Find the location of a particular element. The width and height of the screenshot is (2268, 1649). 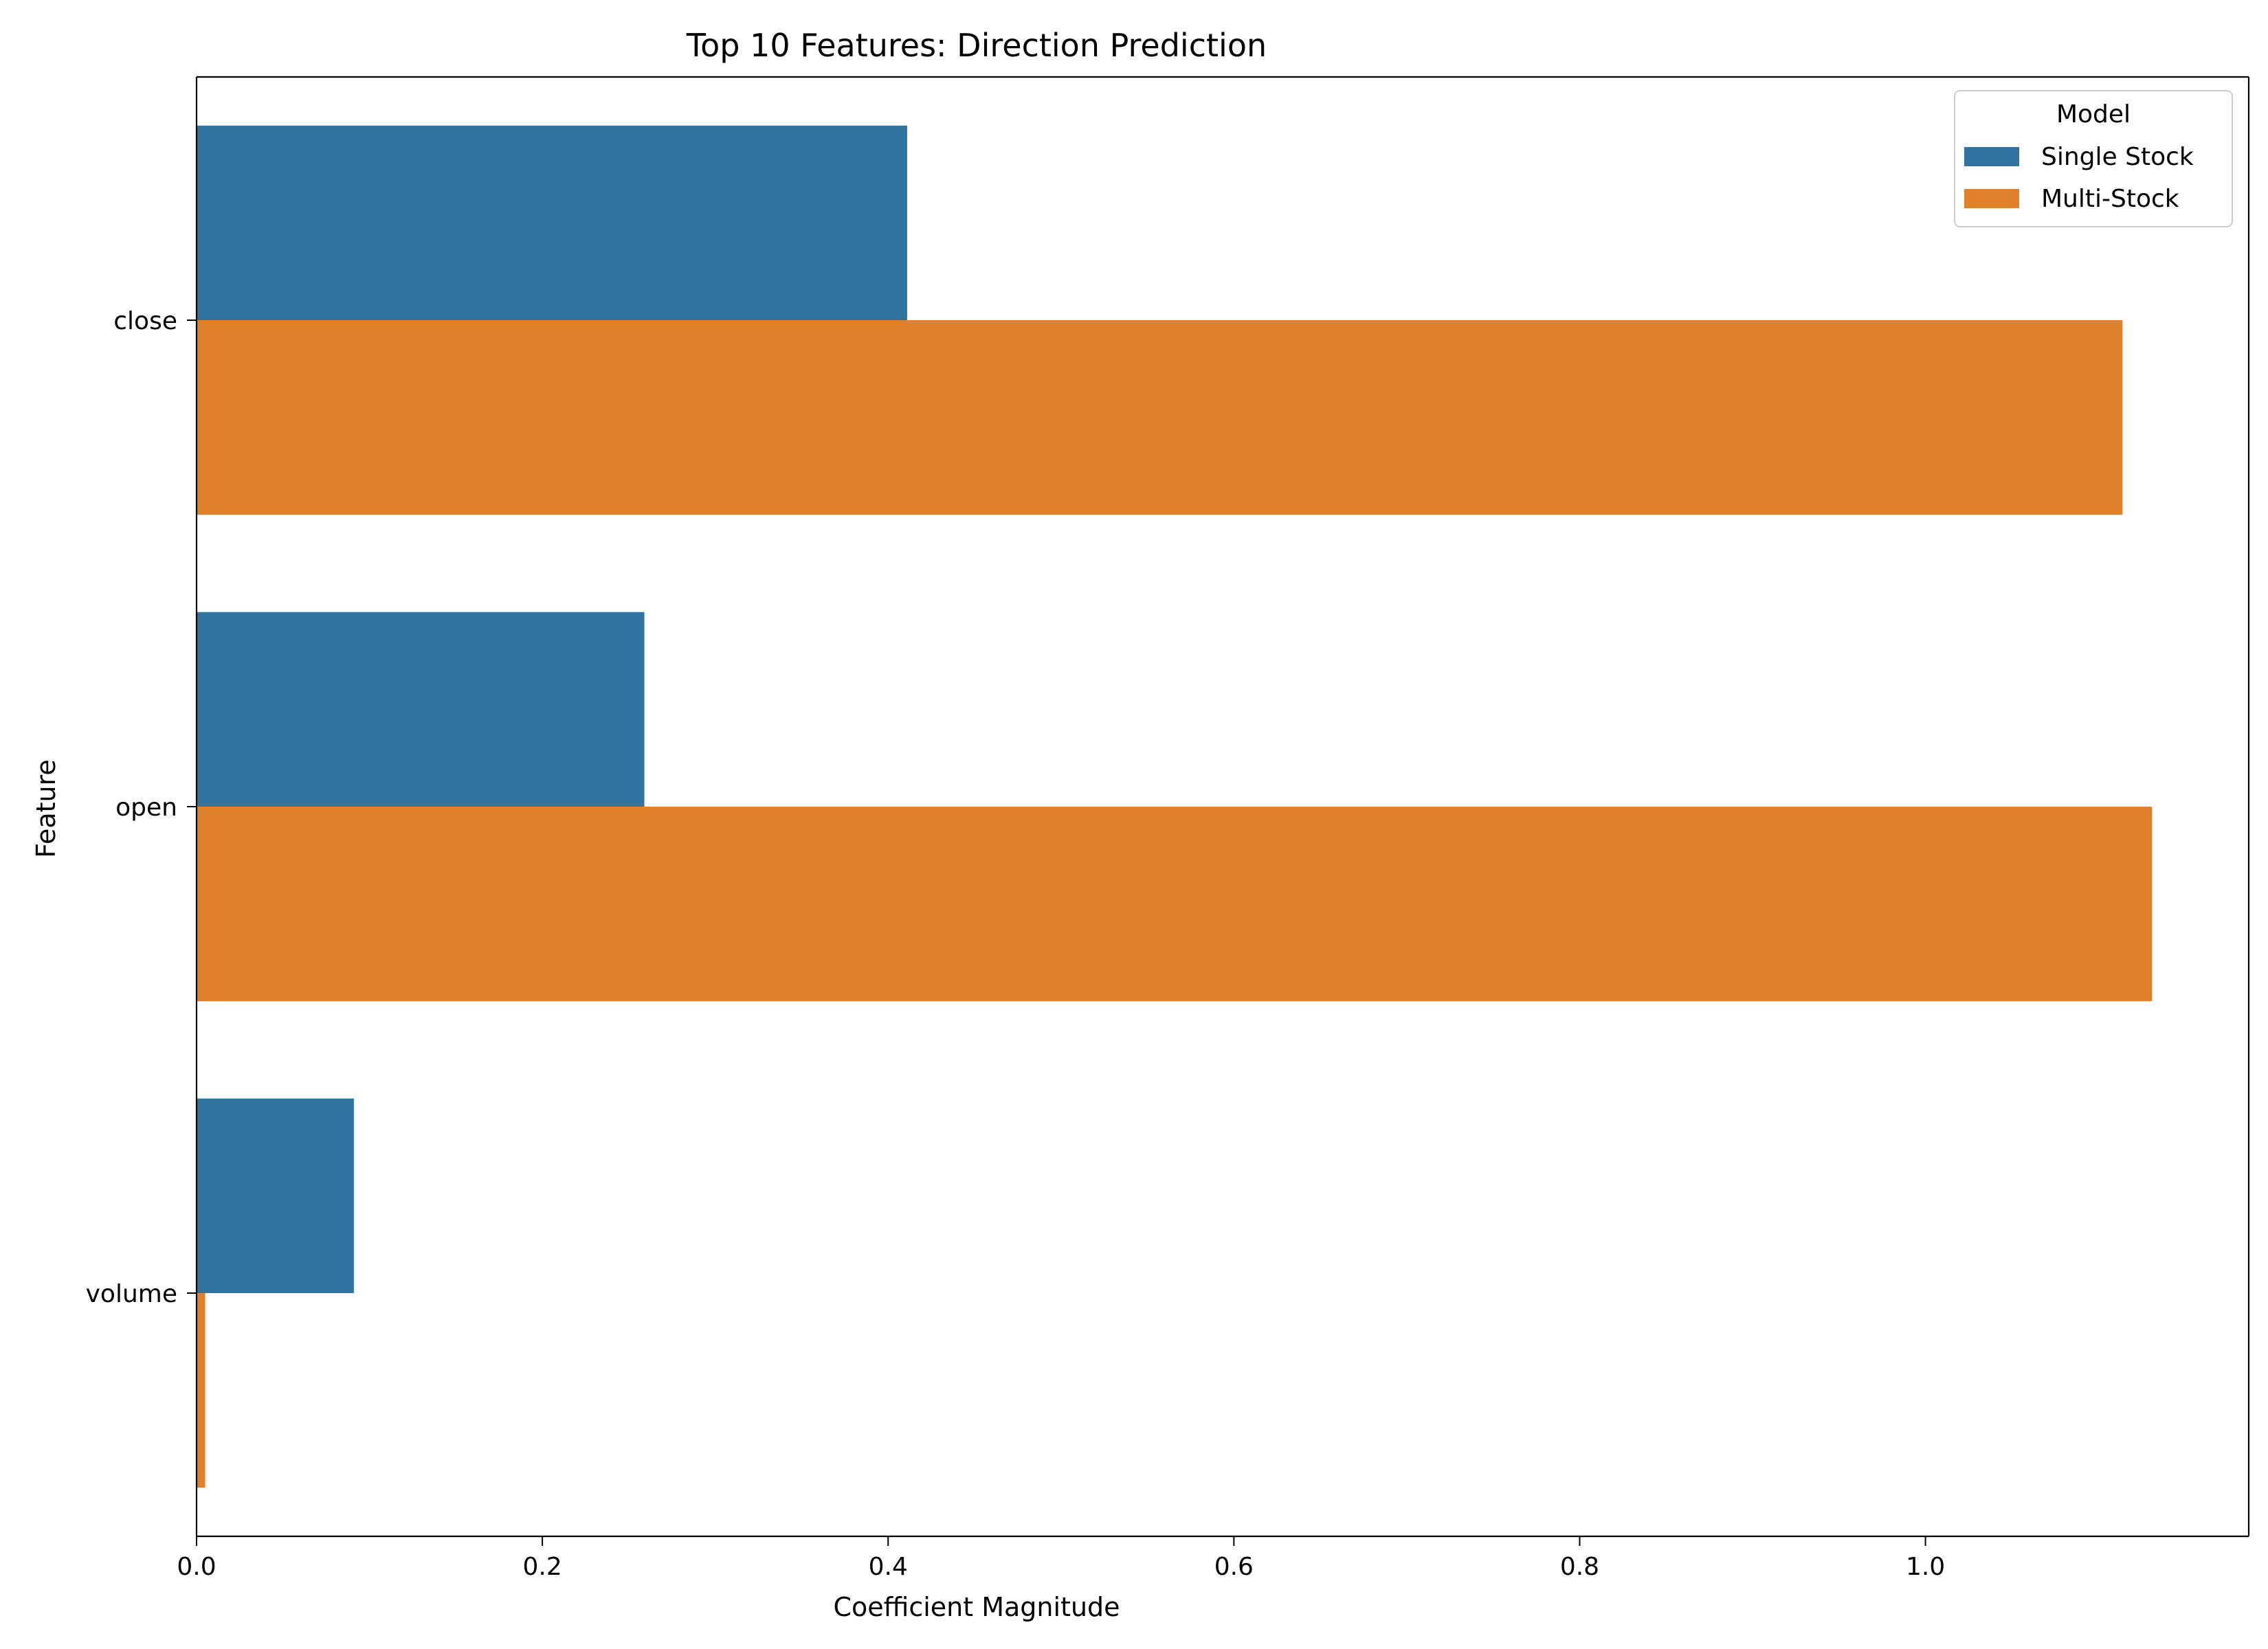

bar-open-multi-stock is located at coordinates (1175, 905).